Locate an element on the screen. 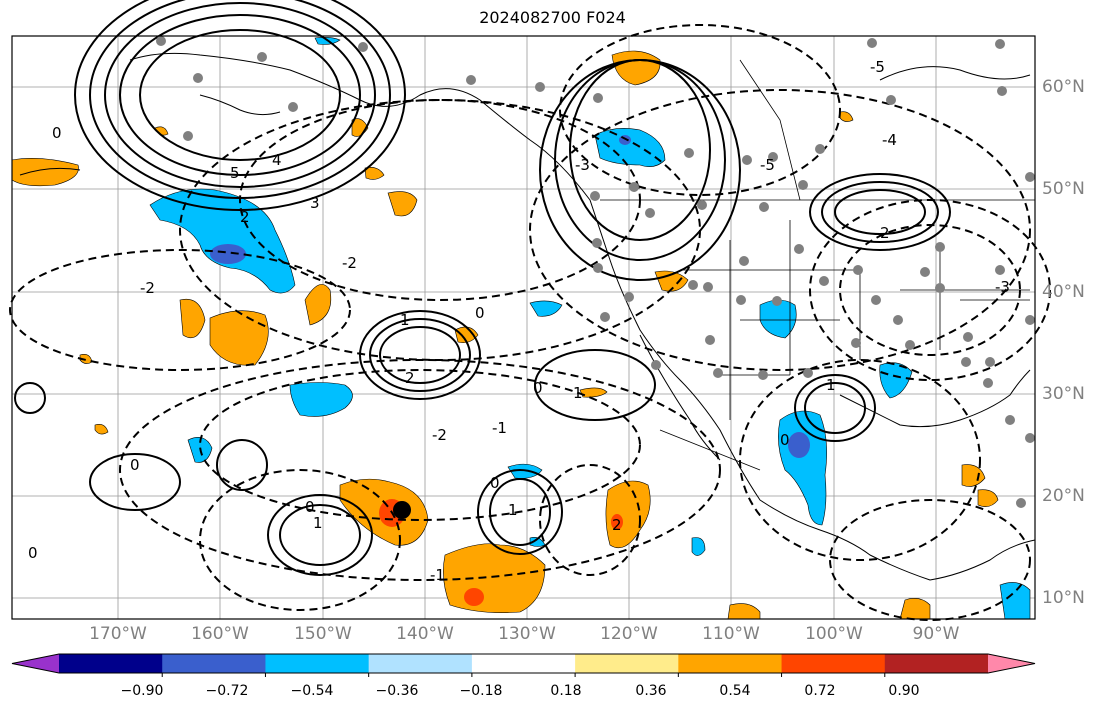  colorbar-tick-label: −0.54 is located at coordinates (312, 691).